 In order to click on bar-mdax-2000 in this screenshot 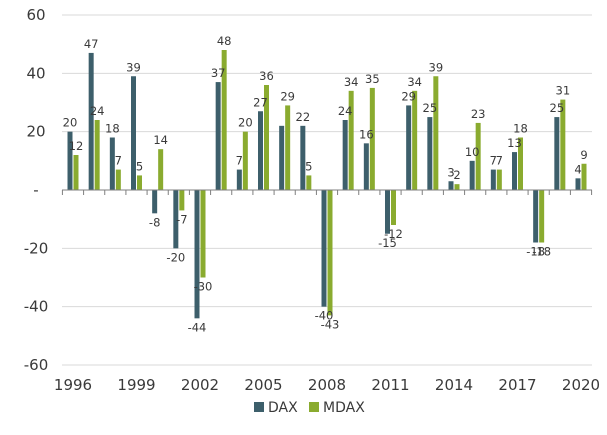, I will do `click(161, 169)`.